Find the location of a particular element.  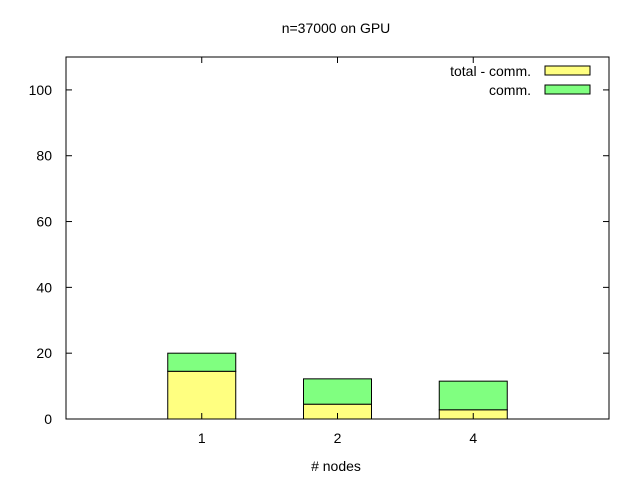

y-tick-label: 100 is located at coordinates (41, 90).